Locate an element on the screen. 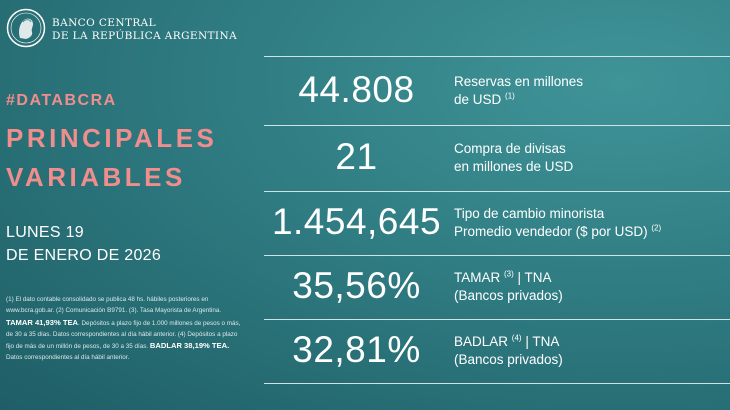  footnote-badlar: BADLAR 38,19% TEA. is located at coordinates (189, 346).